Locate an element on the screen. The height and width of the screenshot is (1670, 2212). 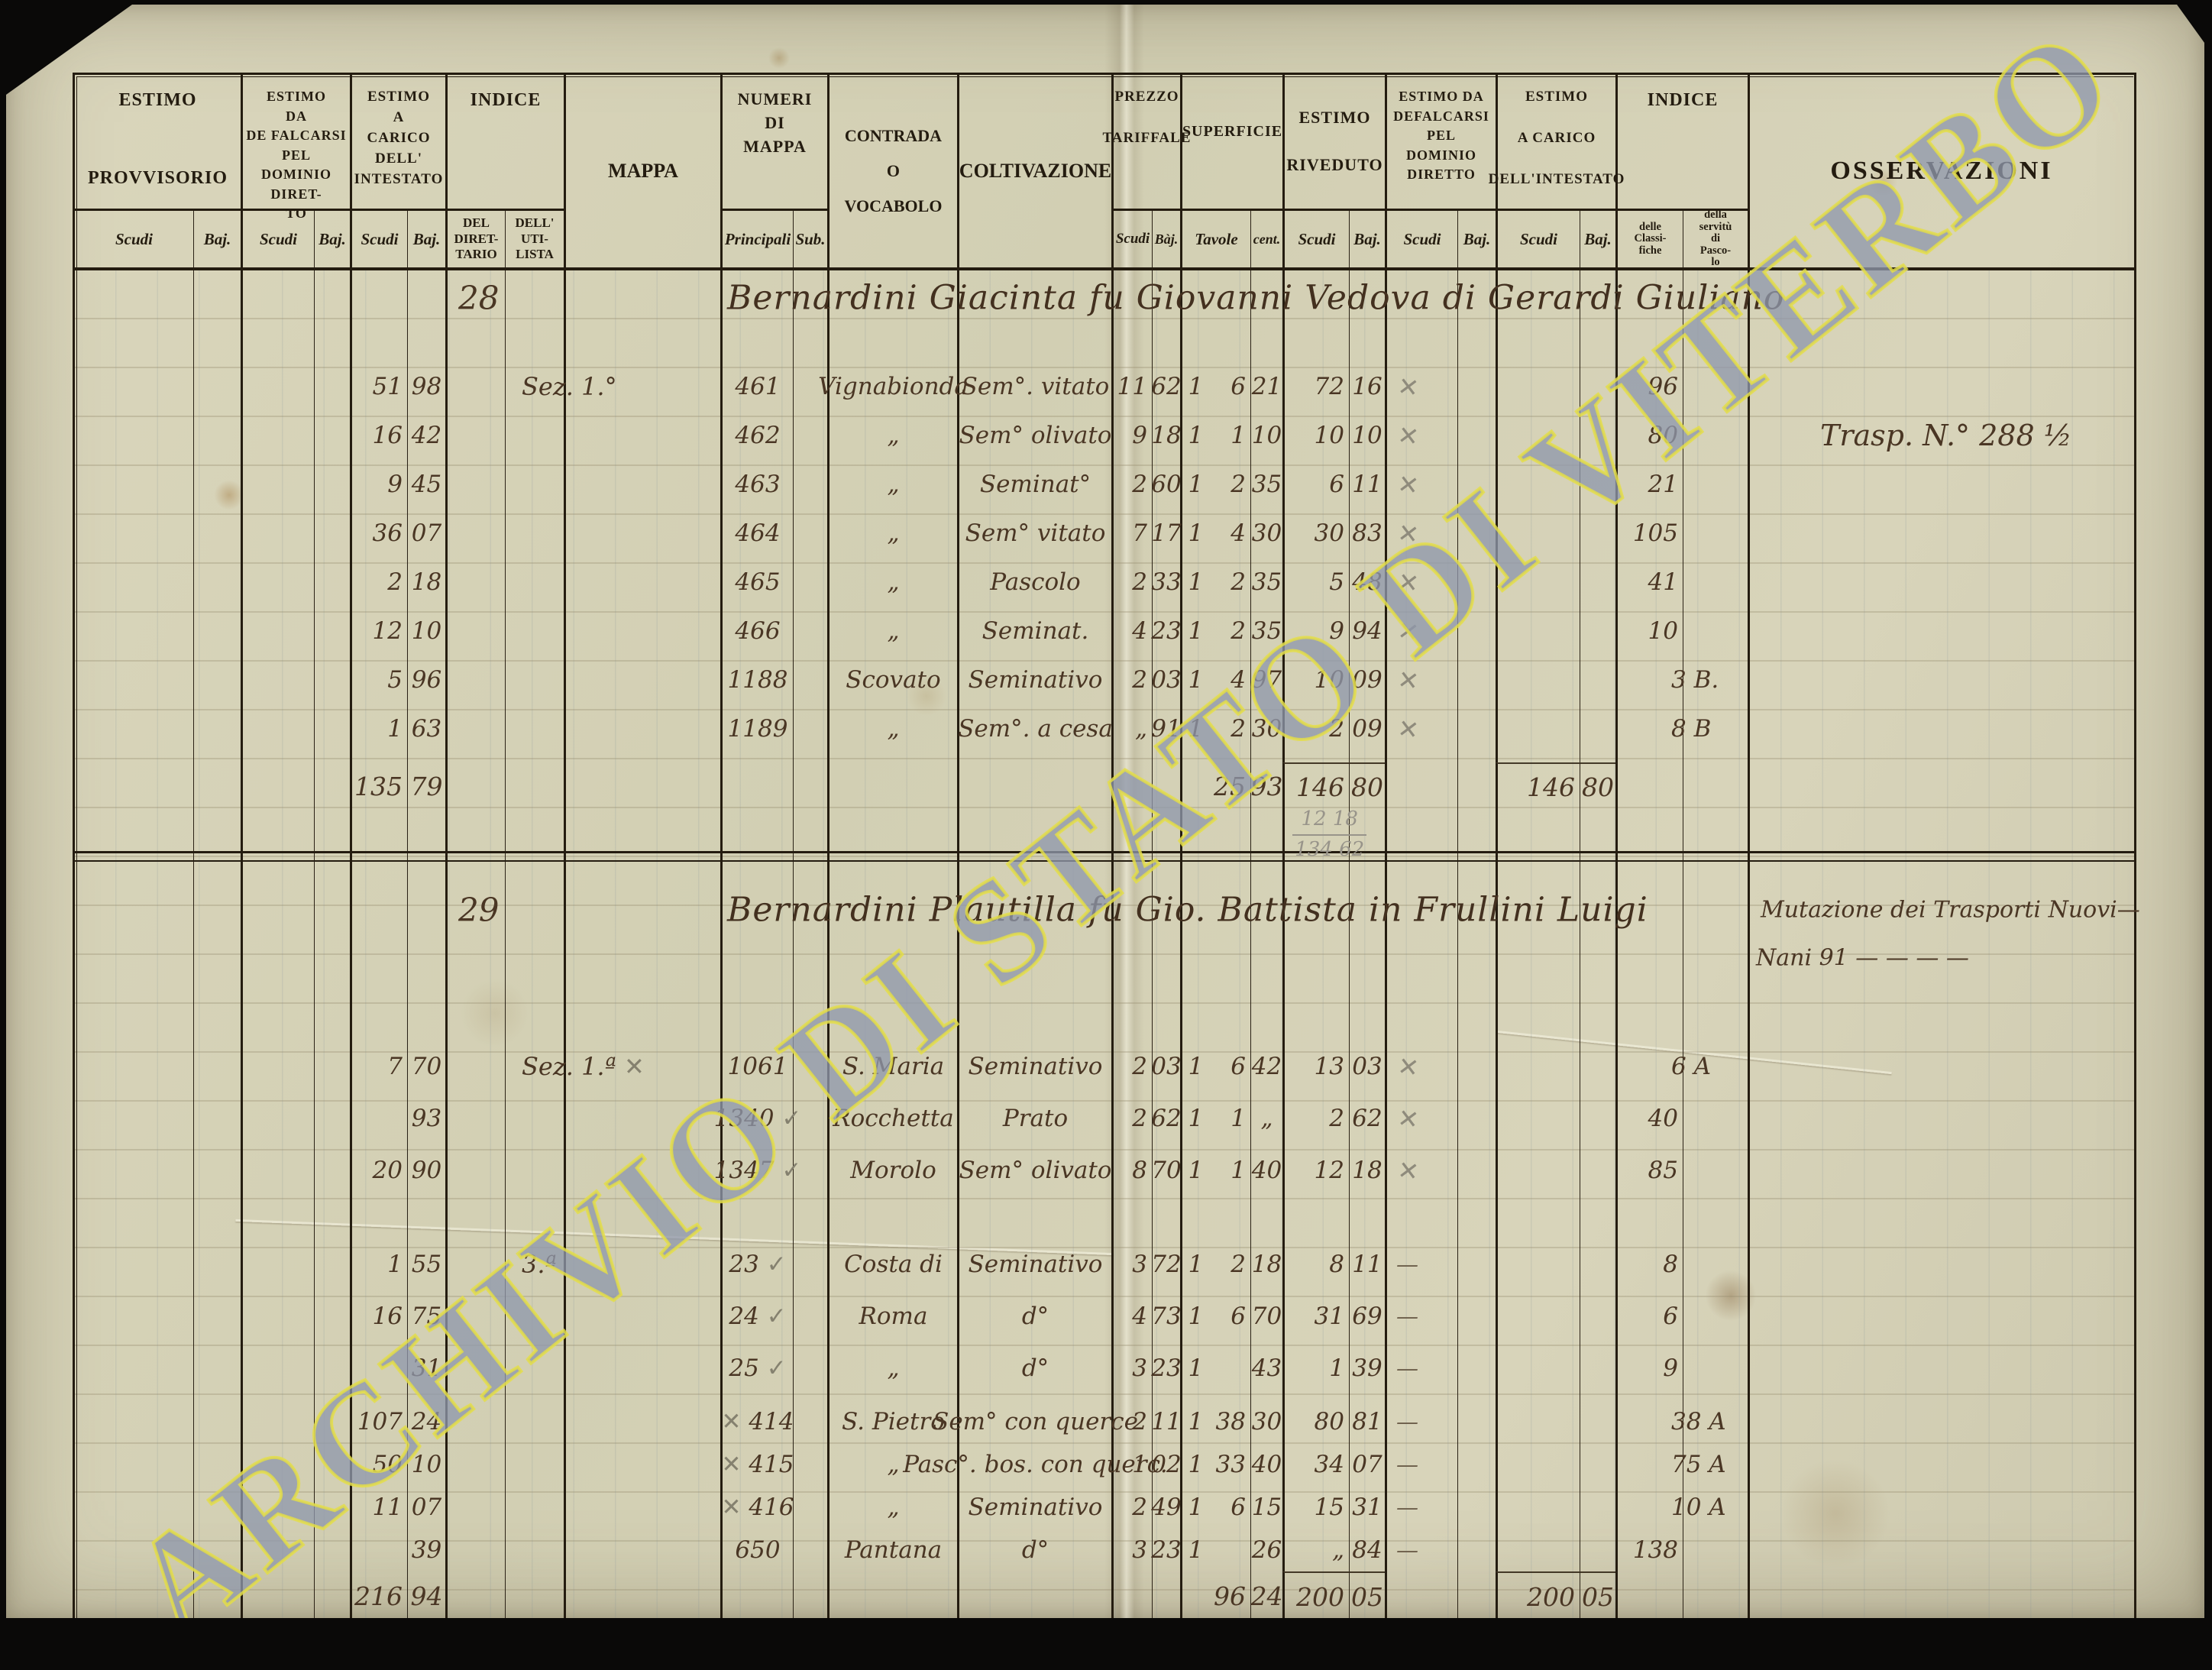
col-header-superficie: SUPERFICIE is located at coordinates (1231, 143).